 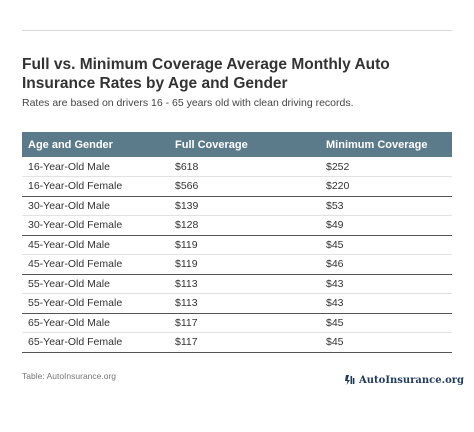 I want to click on table-row: 16-Year-Old Female $566 $220, so click(x=237, y=186).